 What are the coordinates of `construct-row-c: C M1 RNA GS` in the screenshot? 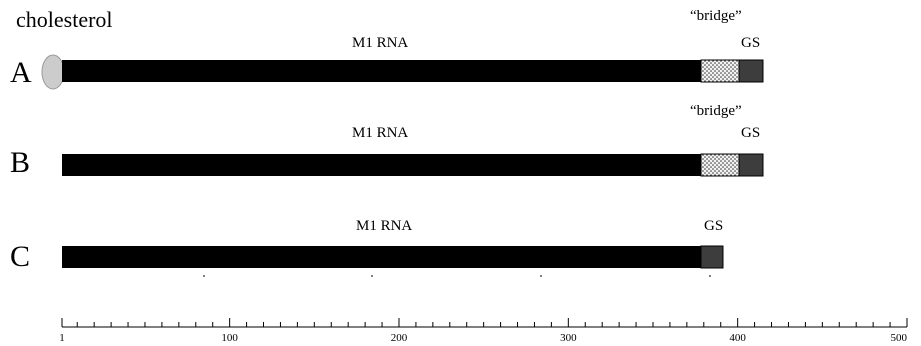 It's located at (367, 245).